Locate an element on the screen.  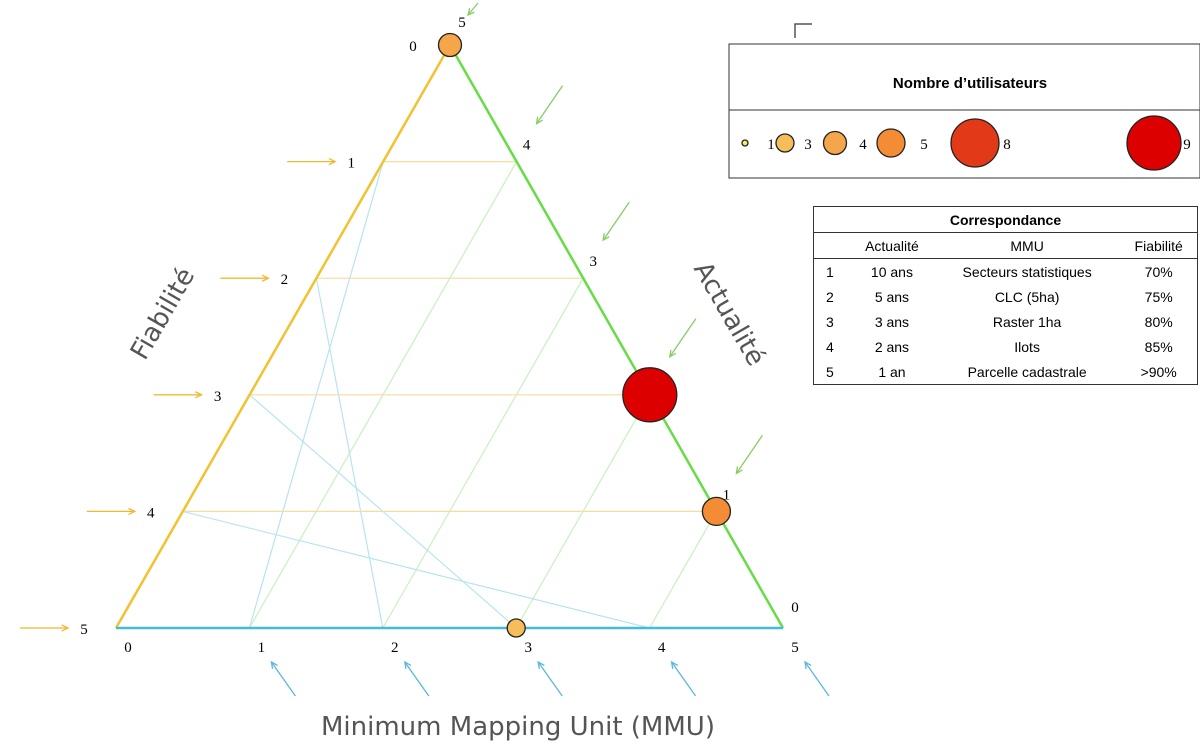
left-tick-label: 5 is located at coordinates (84, 630).